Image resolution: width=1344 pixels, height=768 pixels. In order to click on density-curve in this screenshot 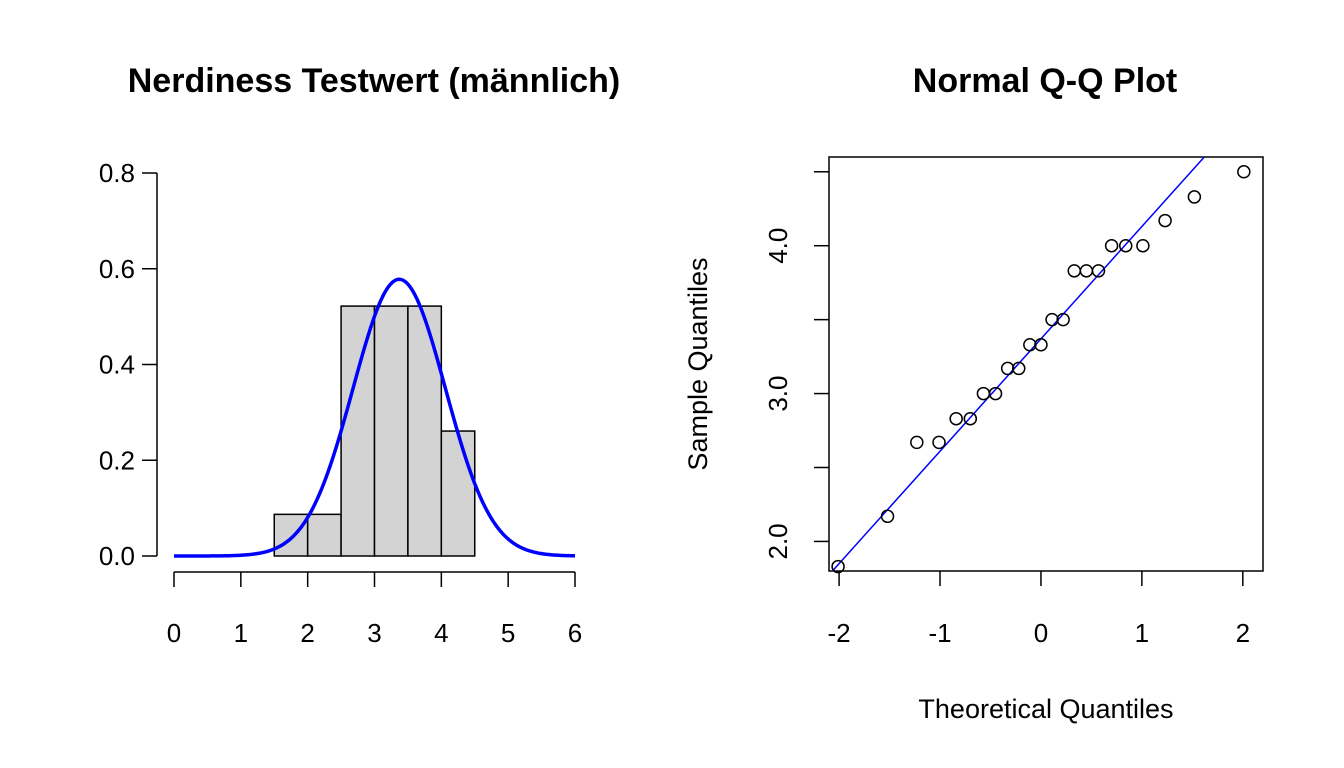, I will do `click(375, 417)`.